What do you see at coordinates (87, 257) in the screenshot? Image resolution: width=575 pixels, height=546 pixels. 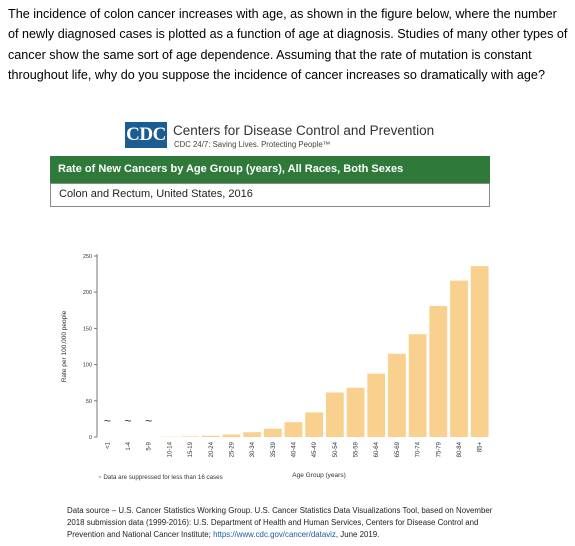 I see `y-tick-label: 250` at bounding box center [87, 257].